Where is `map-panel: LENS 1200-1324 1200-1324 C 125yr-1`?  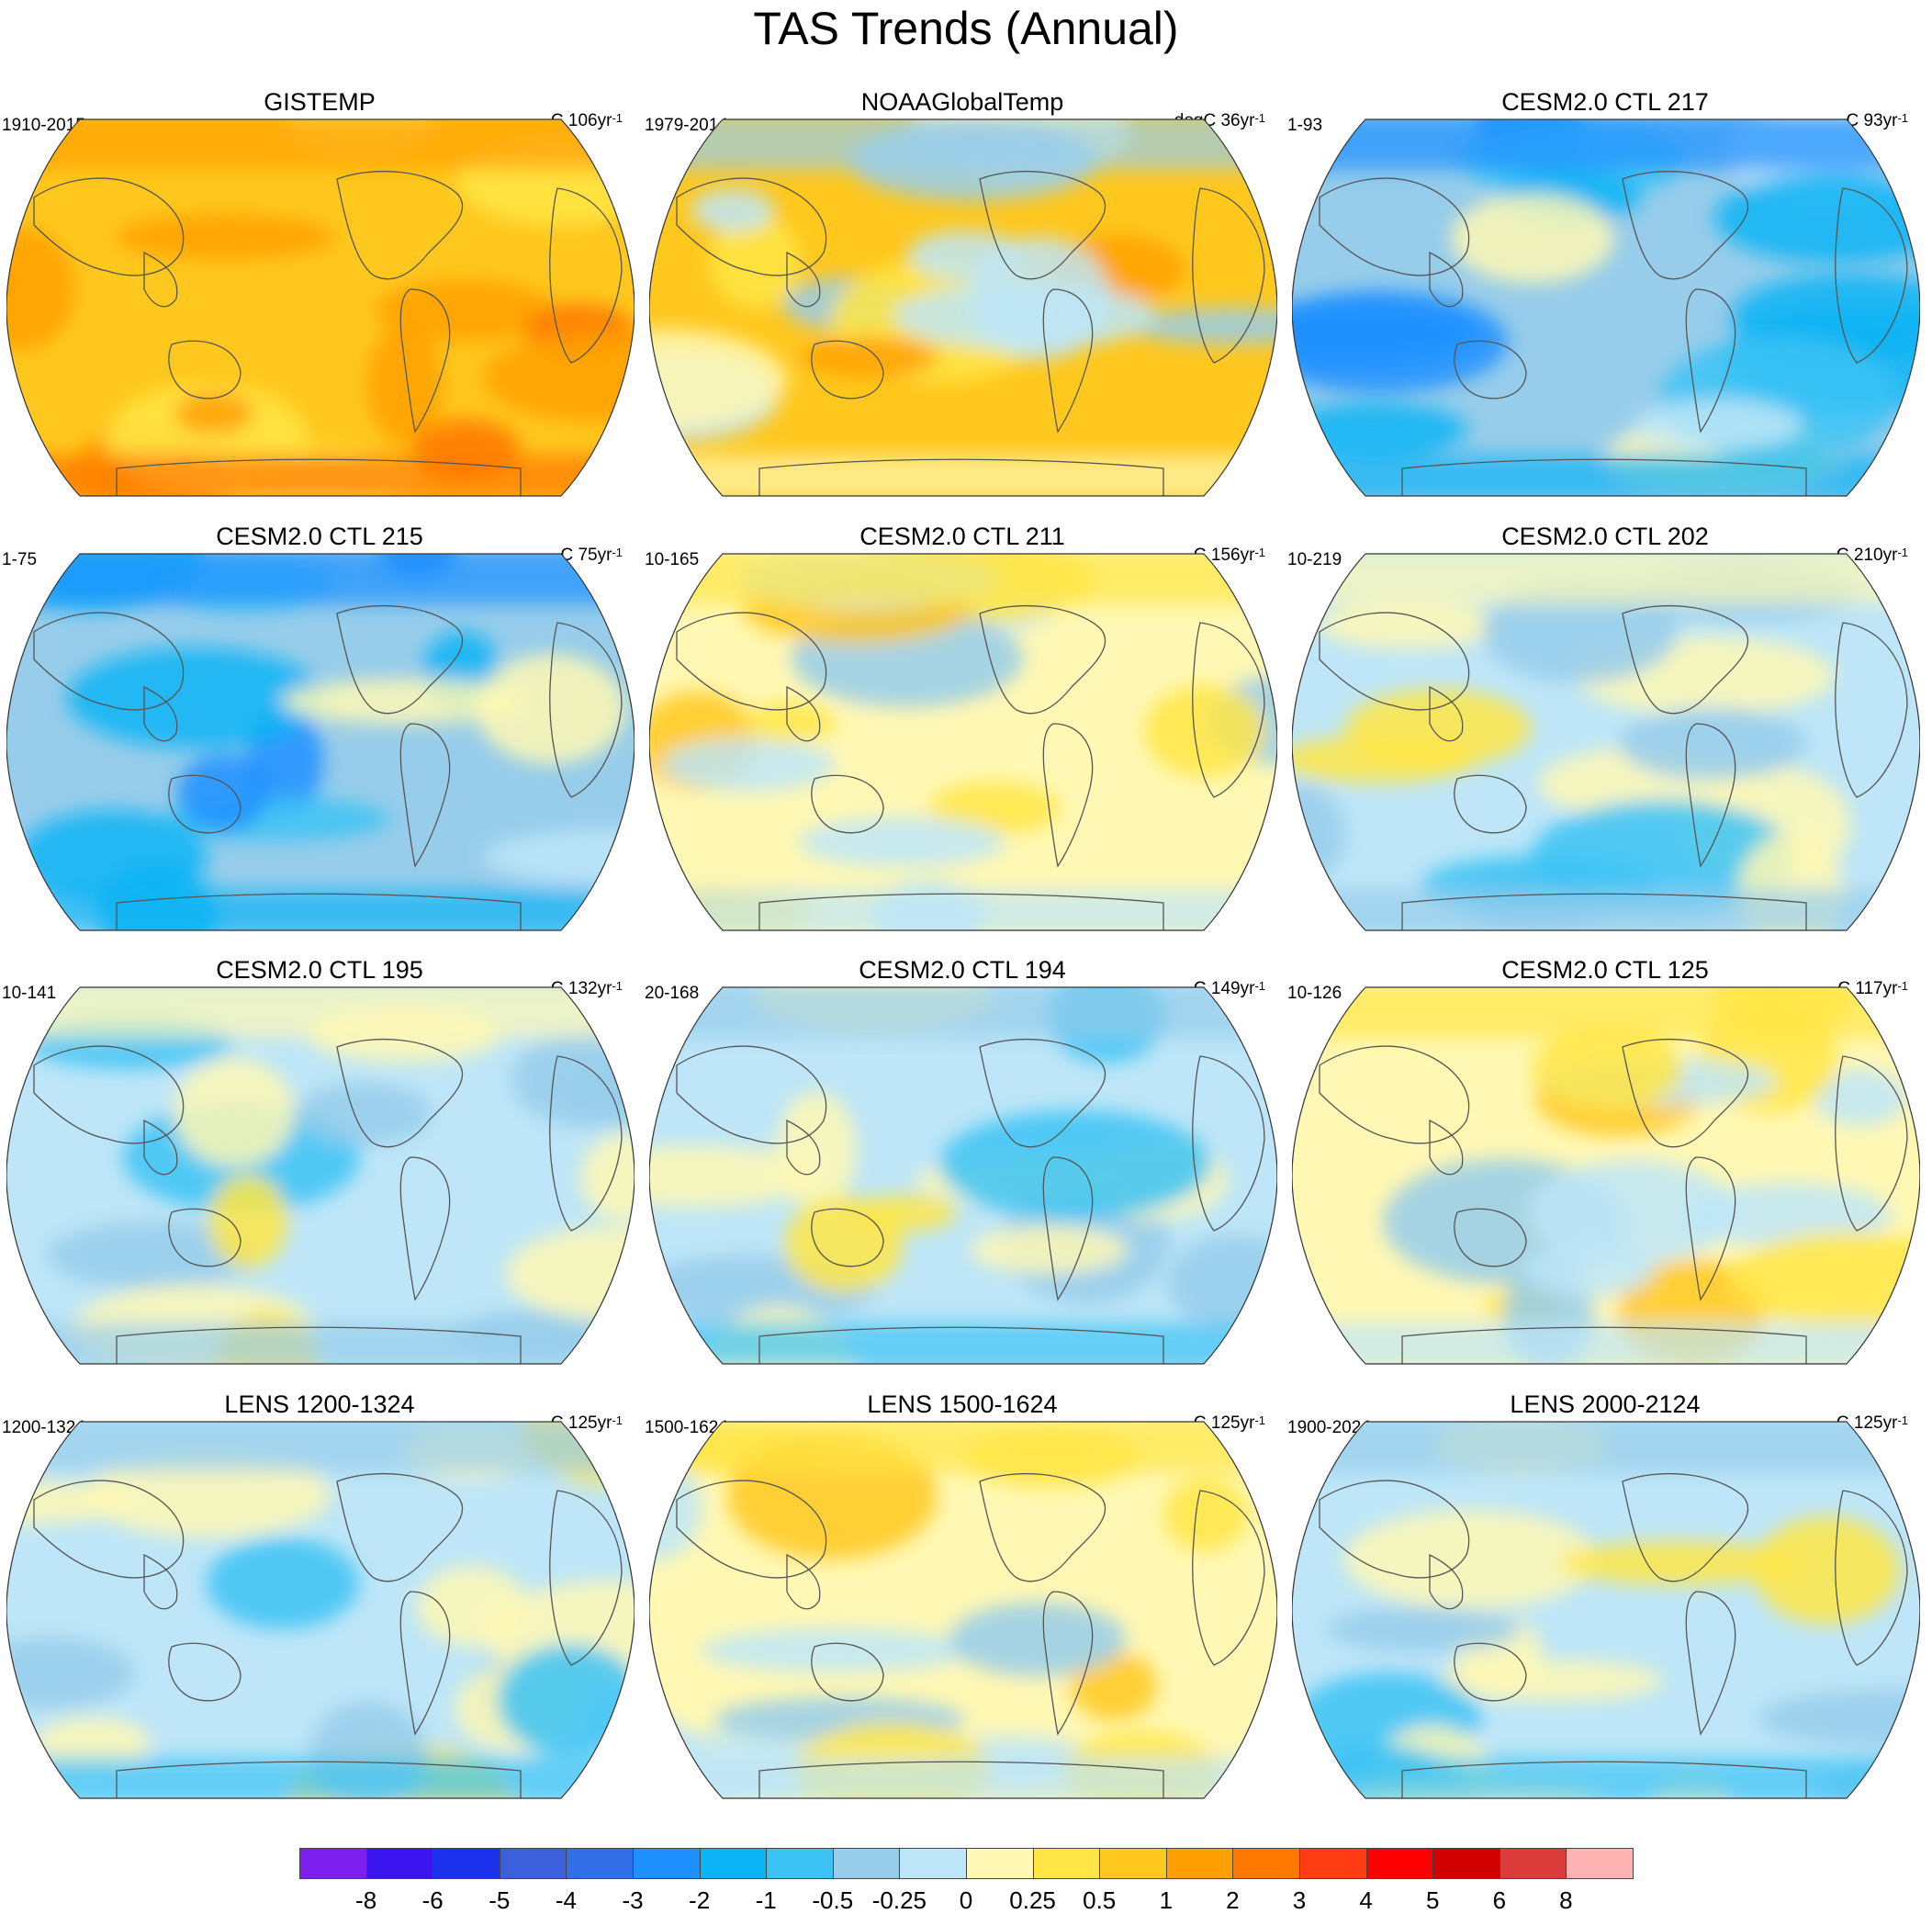
map-panel: LENS 1200-1324 1200-1324 C 125yr-1 is located at coordinates (319, 1594).